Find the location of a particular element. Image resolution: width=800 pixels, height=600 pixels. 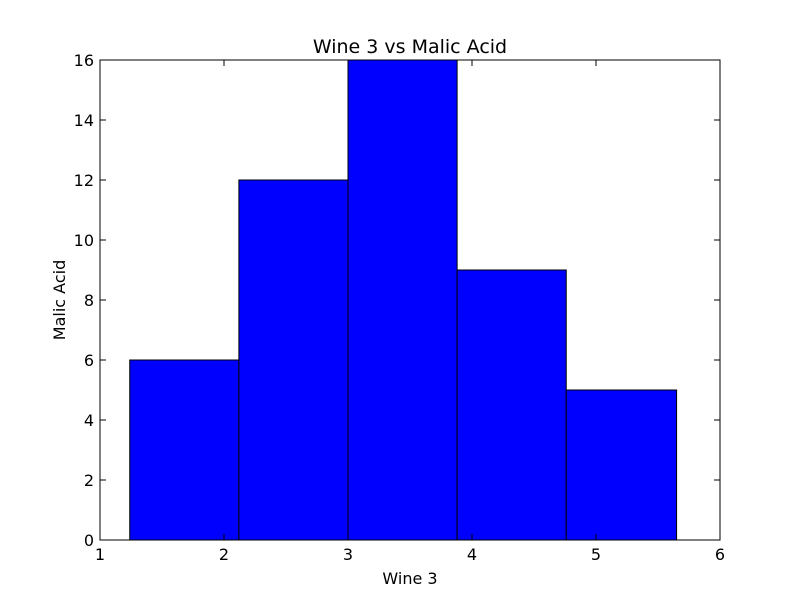

x-tick-label: 4 is located at coordinates (472, 554).